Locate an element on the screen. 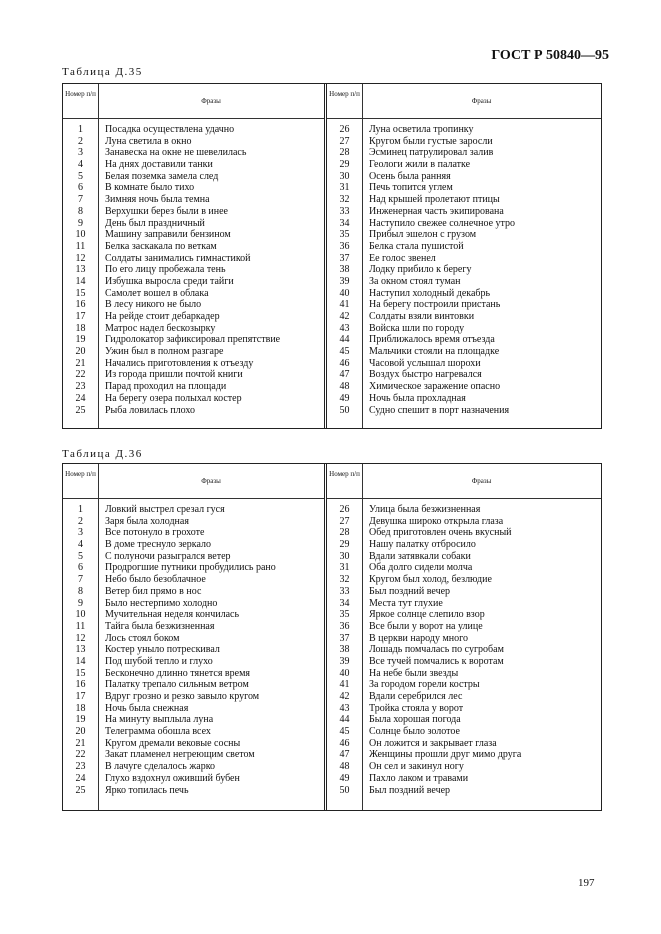  table-row: 31 Оба долго сидели молча is located at coordinates (464, 568).